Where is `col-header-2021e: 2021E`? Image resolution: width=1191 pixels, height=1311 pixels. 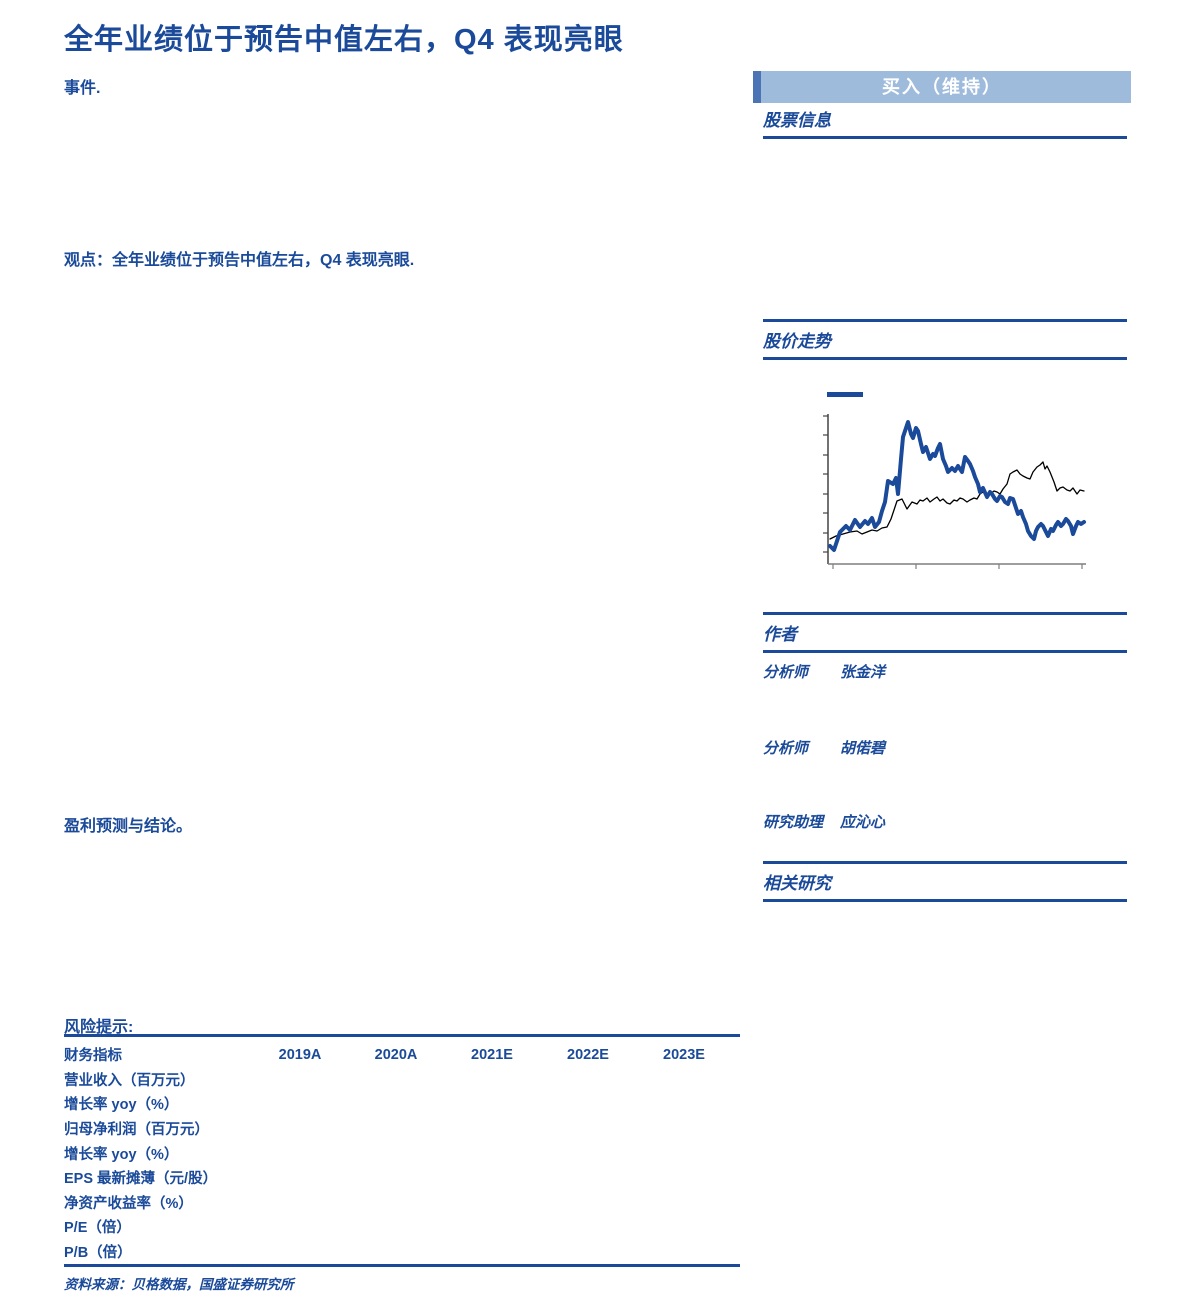 col-header-2021e: 2021E is located at coordinates (492, 1054).